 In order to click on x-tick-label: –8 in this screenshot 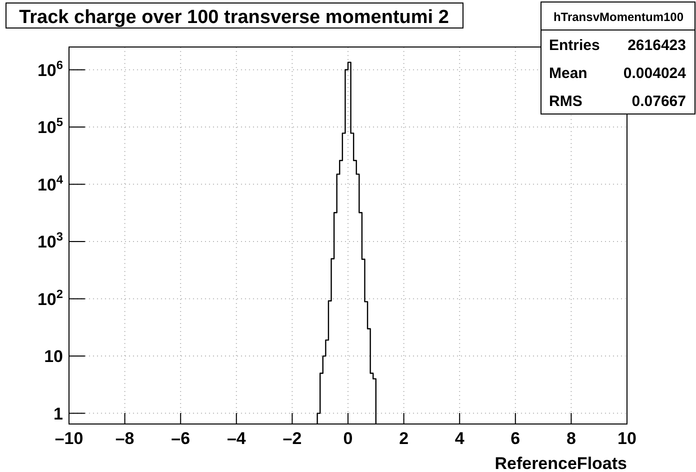, I will do `click(124, 438)`.